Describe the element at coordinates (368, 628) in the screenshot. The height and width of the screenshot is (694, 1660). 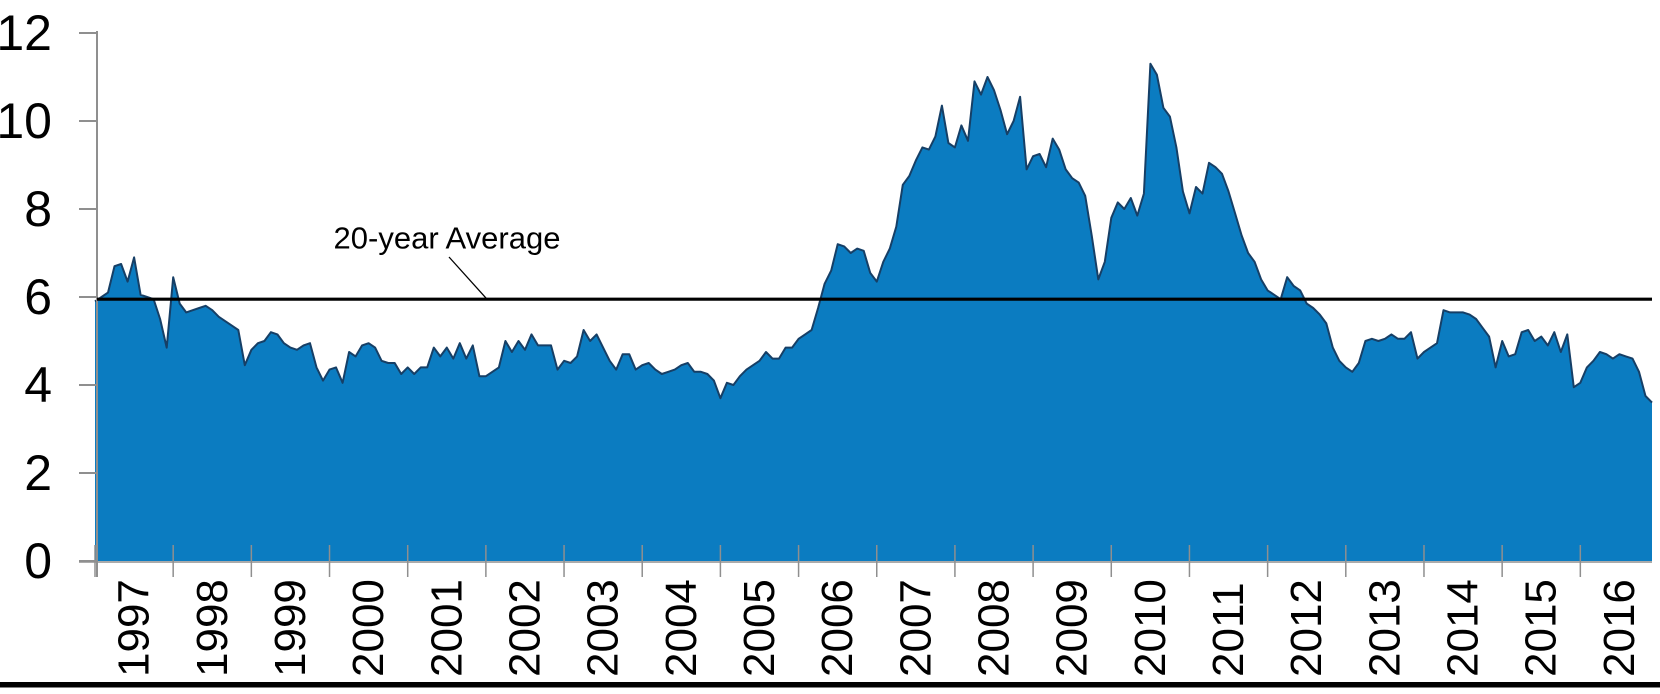
I see `x-axis-year-label: 2000` at that location.